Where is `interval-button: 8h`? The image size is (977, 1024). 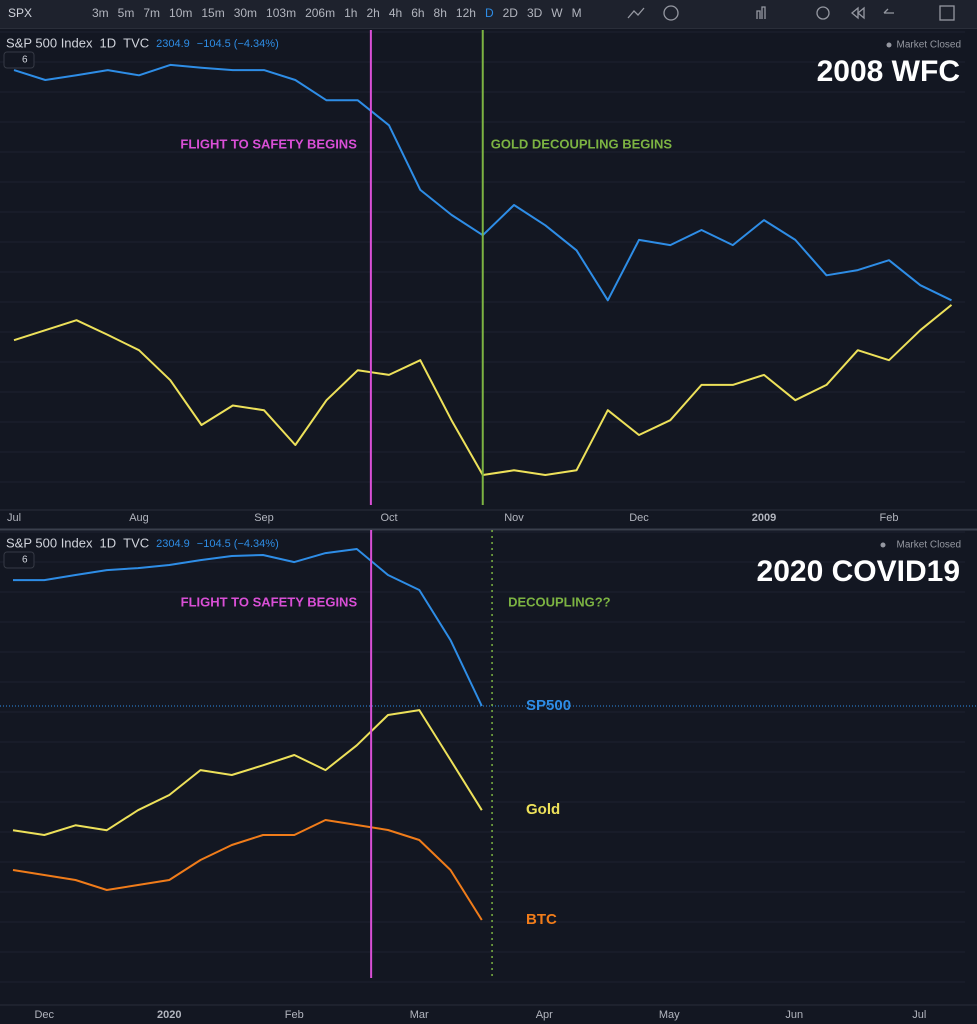
interval-button: 8h is located at coordinates (440, 13).